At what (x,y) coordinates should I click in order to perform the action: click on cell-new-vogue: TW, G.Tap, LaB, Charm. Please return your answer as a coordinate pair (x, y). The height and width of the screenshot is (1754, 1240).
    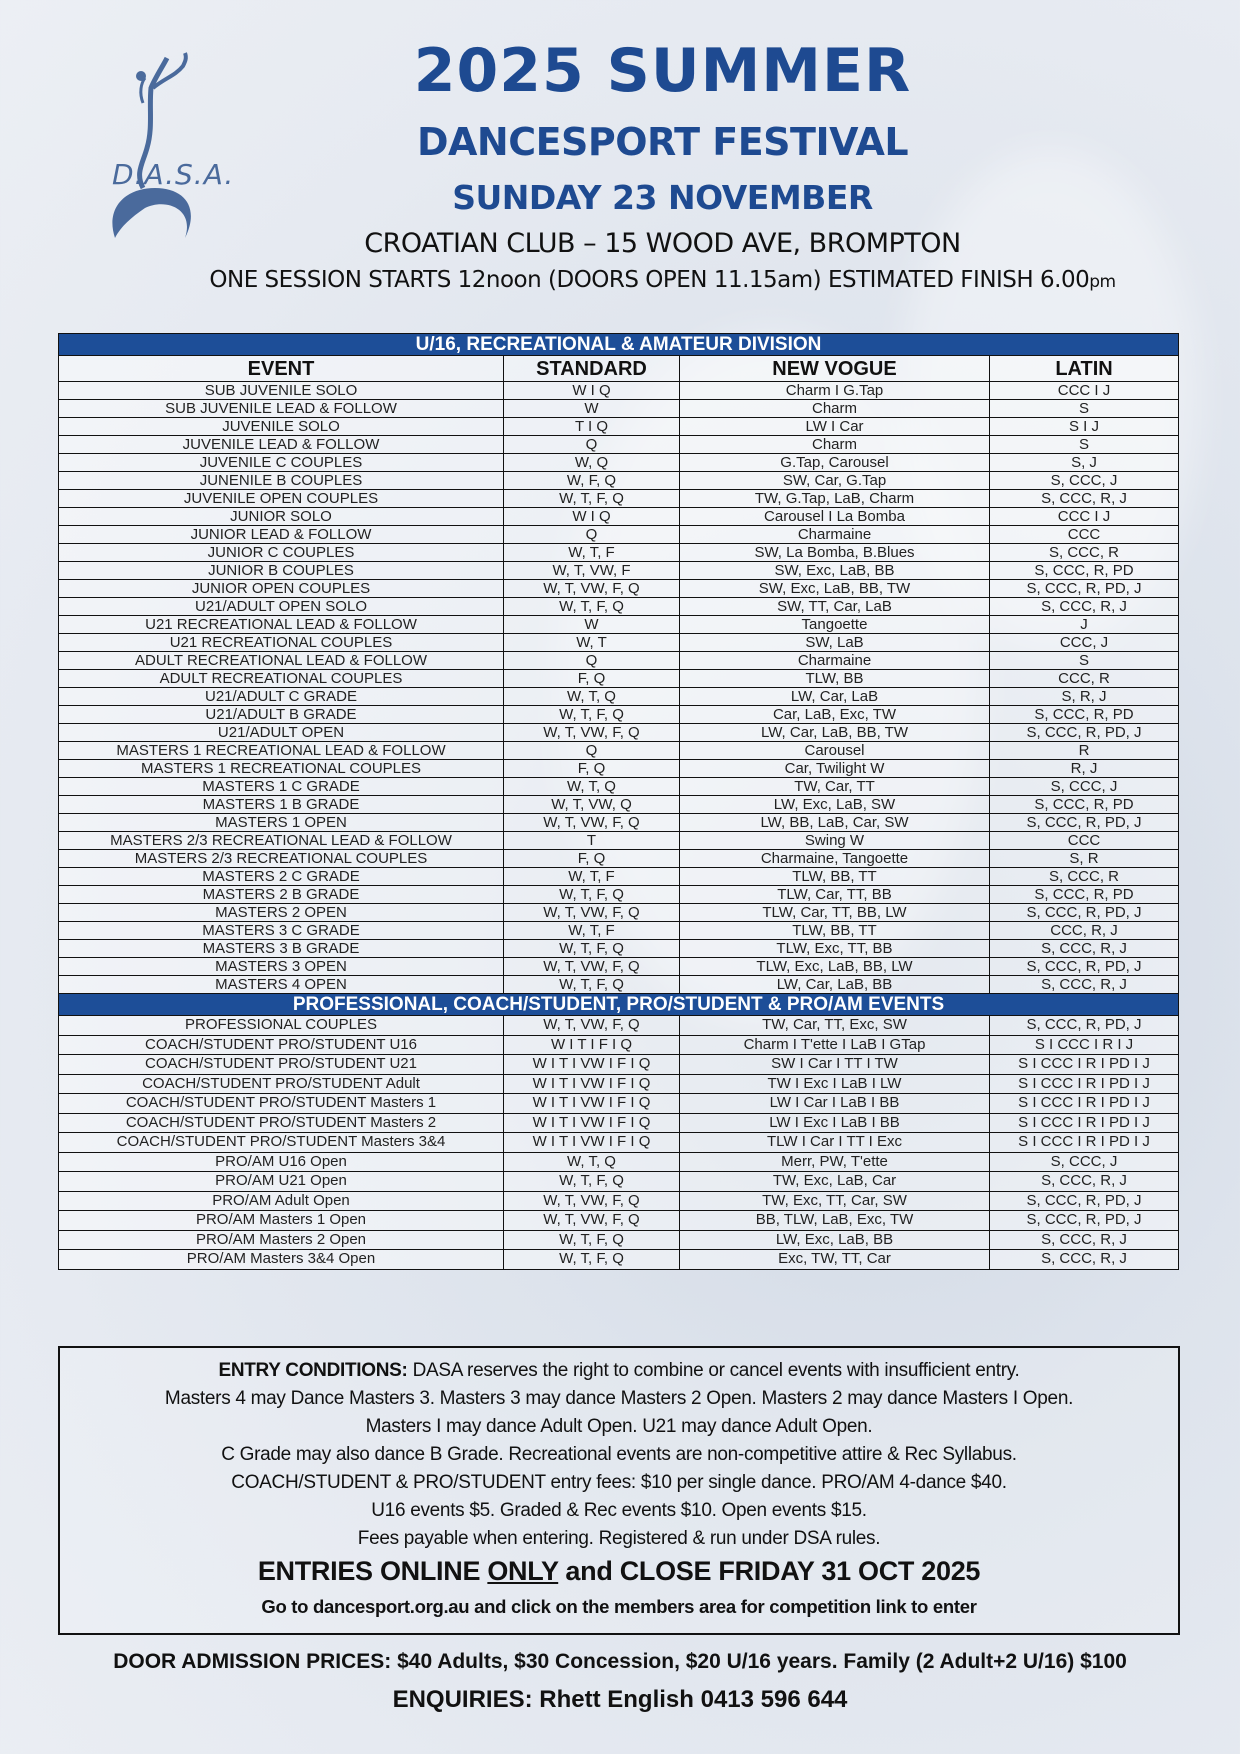
    Looking at the image, I should click on (834, 498).